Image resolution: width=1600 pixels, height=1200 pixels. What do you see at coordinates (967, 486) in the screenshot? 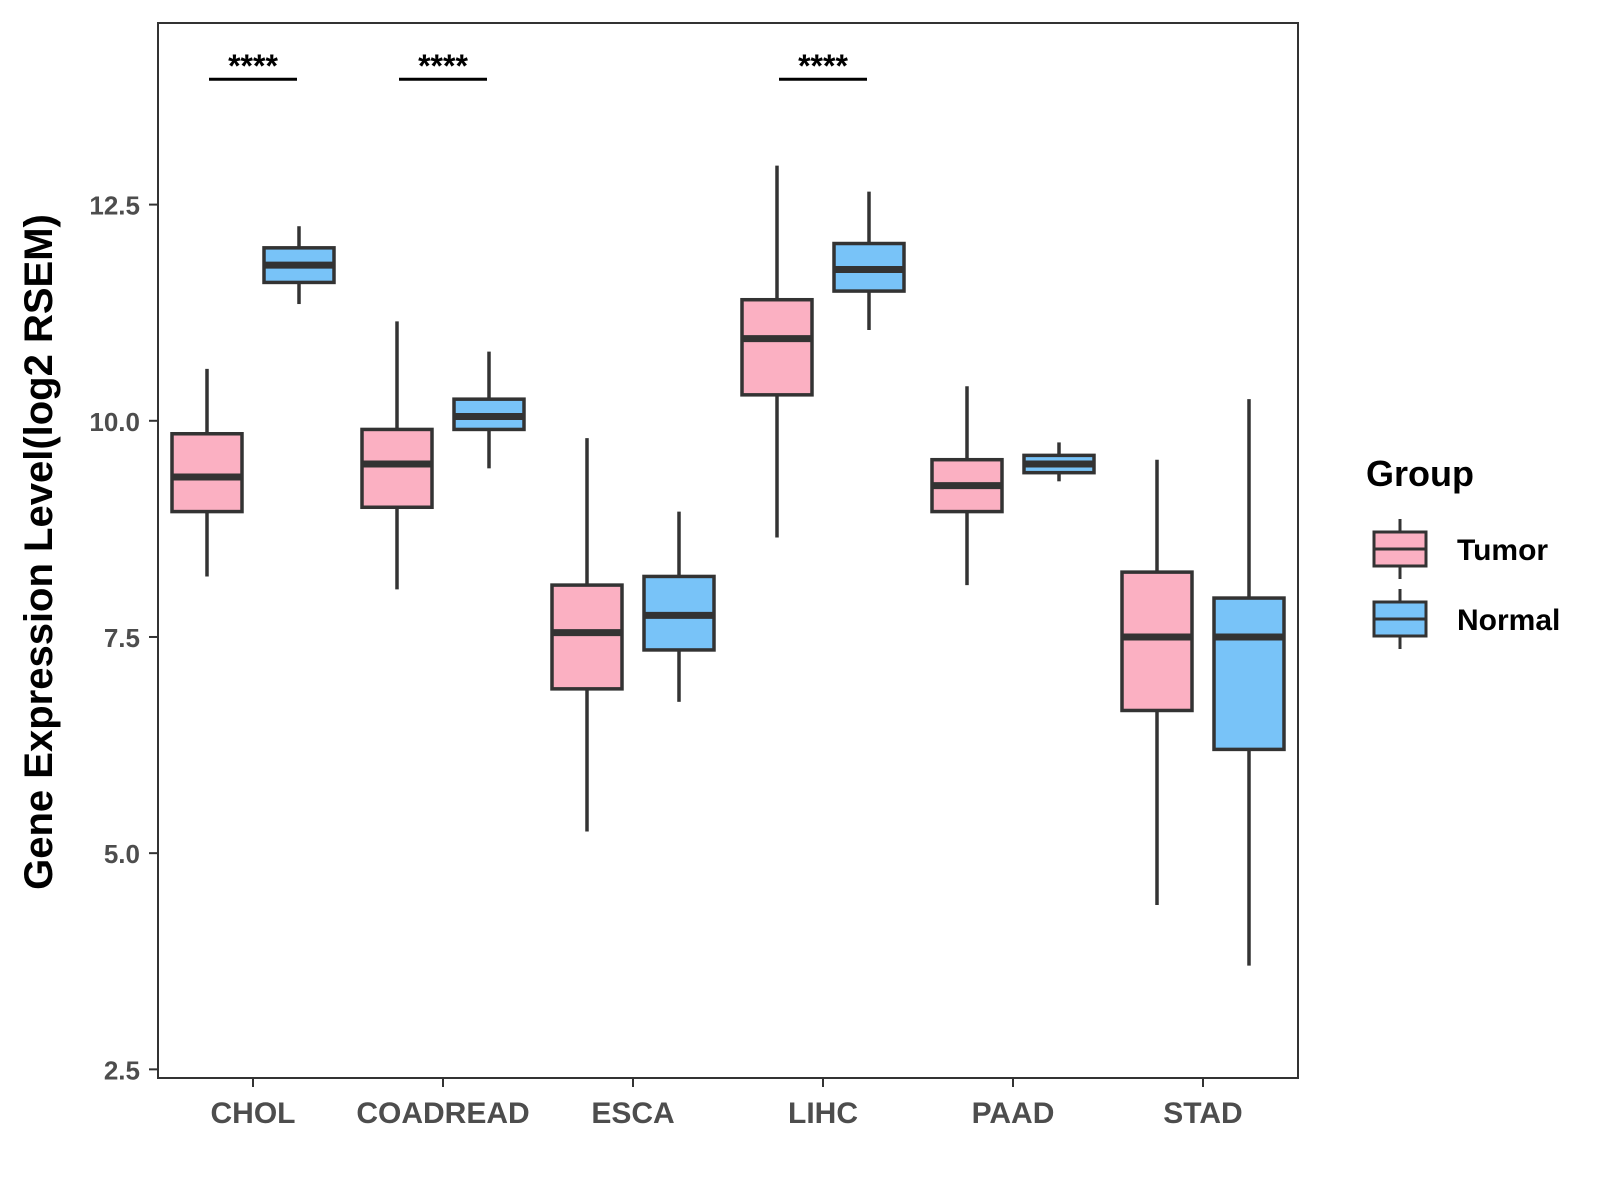
I see `box-tumor-paad` at bounding box center [967, 486].